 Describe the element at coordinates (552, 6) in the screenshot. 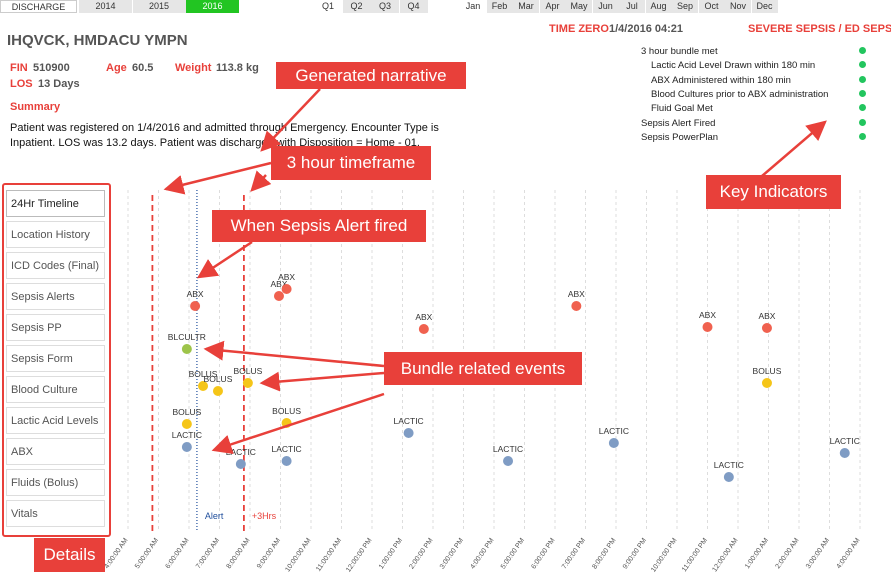

I see `month-tab: Apr` at that location.